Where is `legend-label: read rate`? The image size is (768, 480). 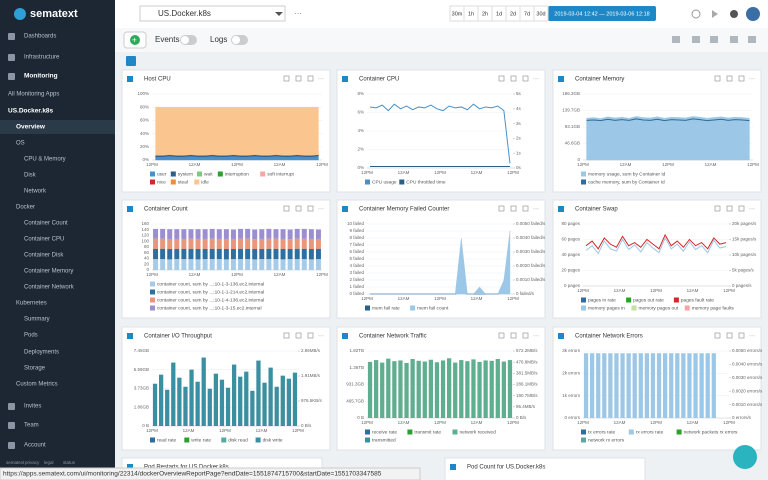
legend-label: read rate is located at coordinates (167, 440).